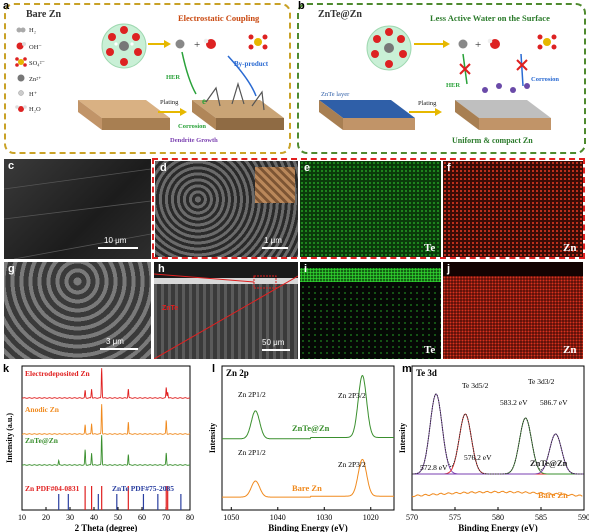 This screenshot has height=532, width=589. I want to click on series-label-2: ZnTe@Zn, so click(42, 440).